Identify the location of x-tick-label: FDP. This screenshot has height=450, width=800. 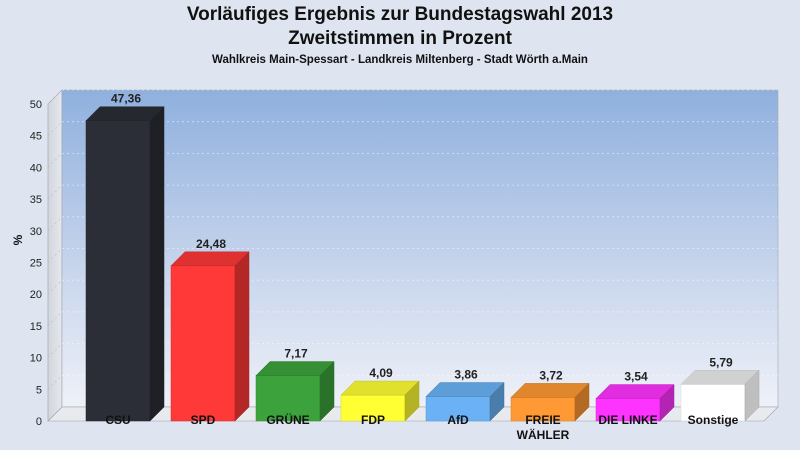
(373, 420).